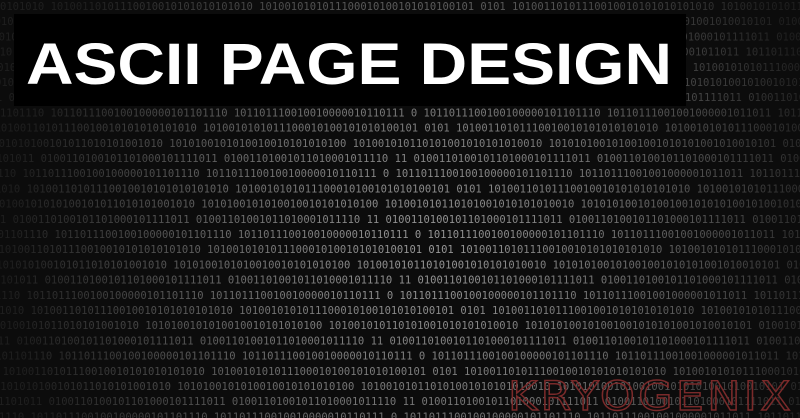 The width and height of the screenshot is (800, 418). I want to click on watermark: KRYOGENIX, so click(651, 396).